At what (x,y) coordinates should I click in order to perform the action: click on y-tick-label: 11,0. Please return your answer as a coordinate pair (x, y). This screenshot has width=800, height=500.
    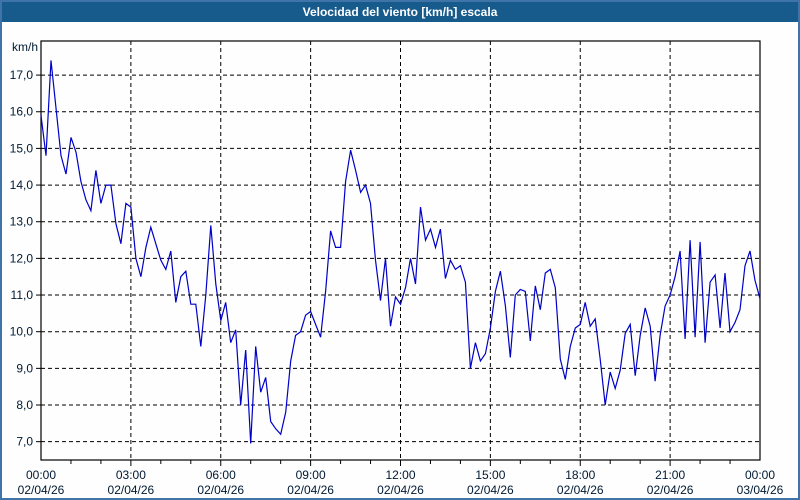
    Looking at the image, I should click on (22, 295).